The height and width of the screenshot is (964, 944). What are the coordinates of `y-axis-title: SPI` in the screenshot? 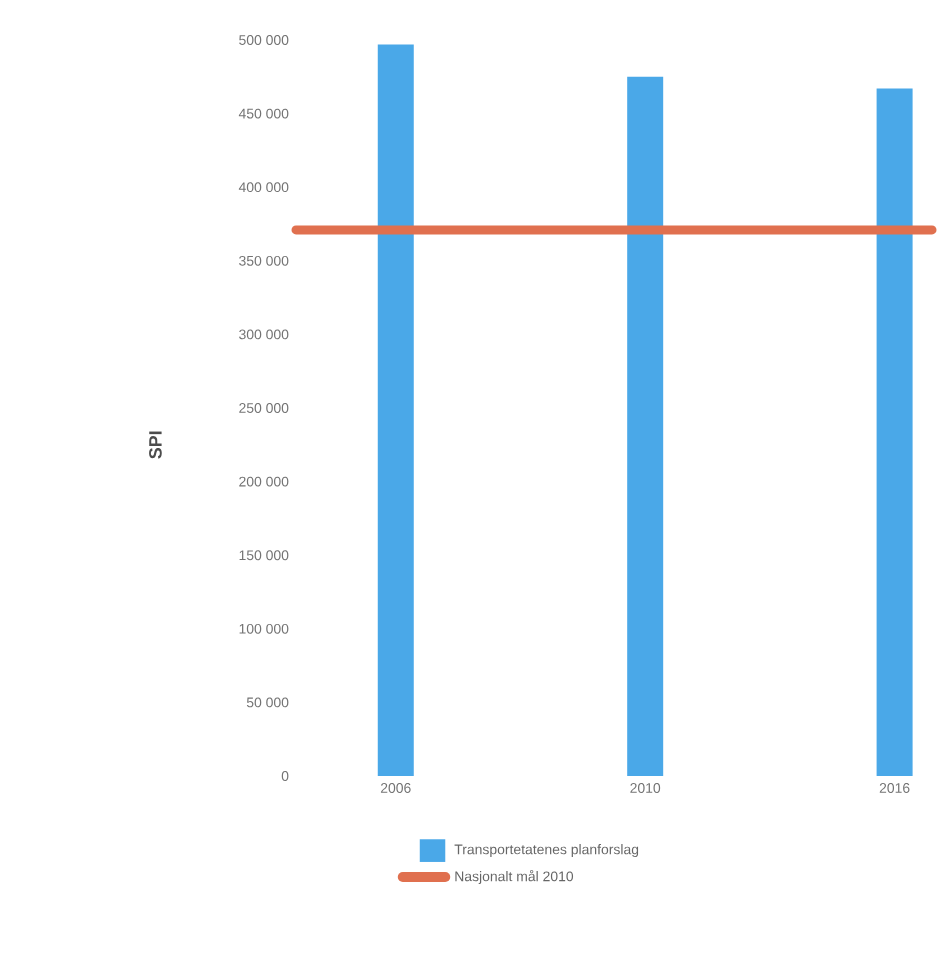 It's located at (155, 445).